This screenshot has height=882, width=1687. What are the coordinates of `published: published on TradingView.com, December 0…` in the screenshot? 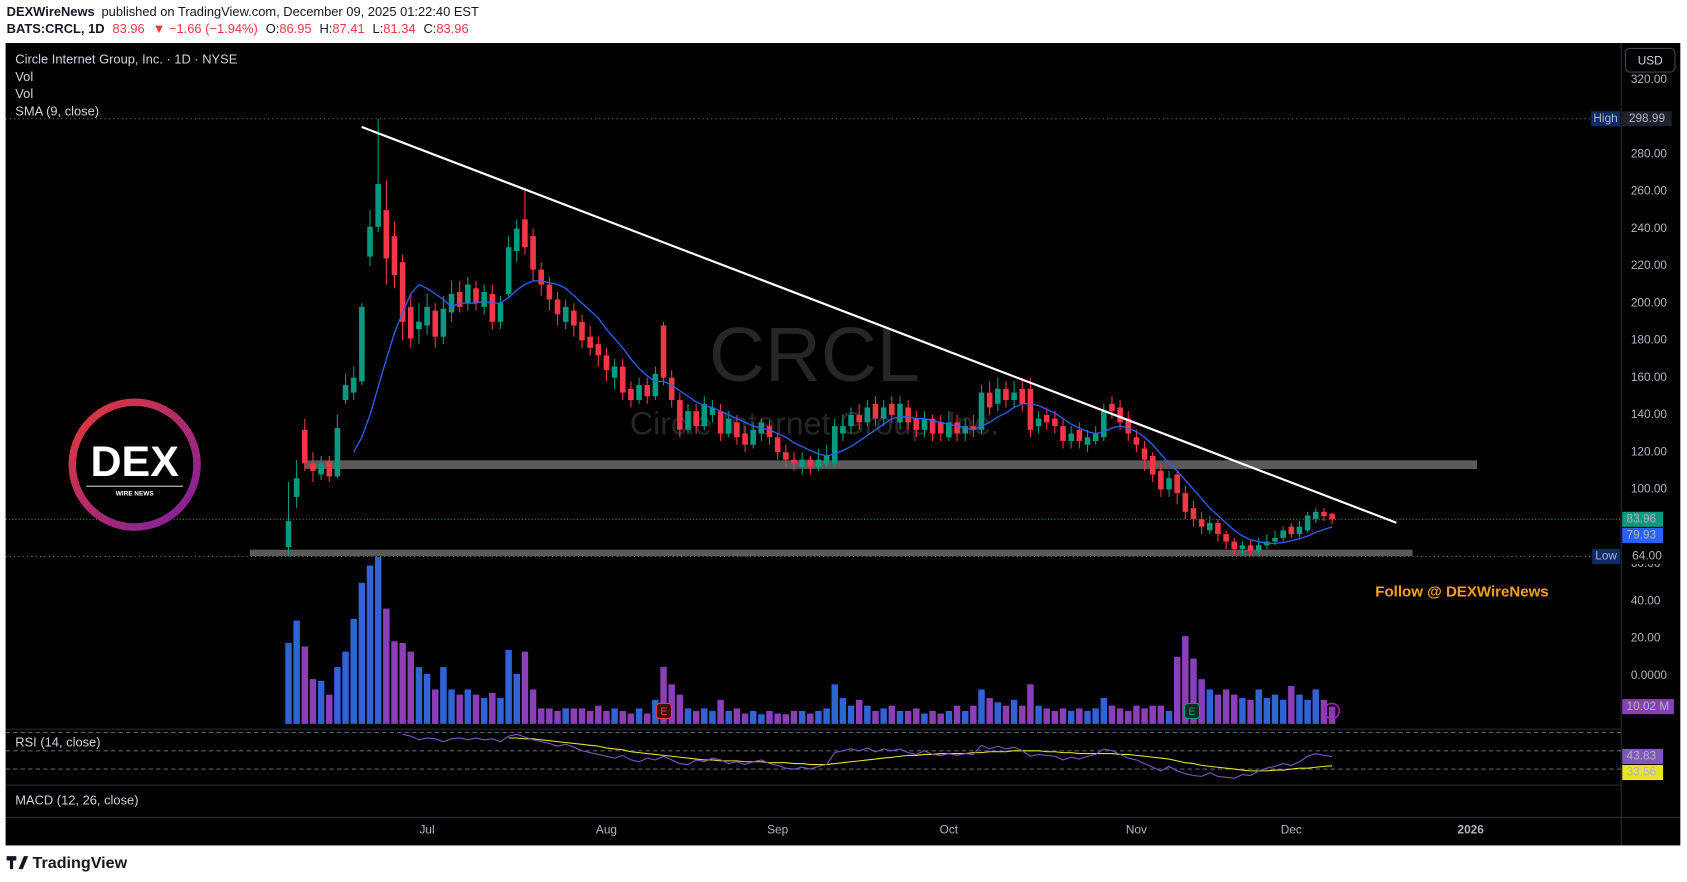 It's located at (290, 11).